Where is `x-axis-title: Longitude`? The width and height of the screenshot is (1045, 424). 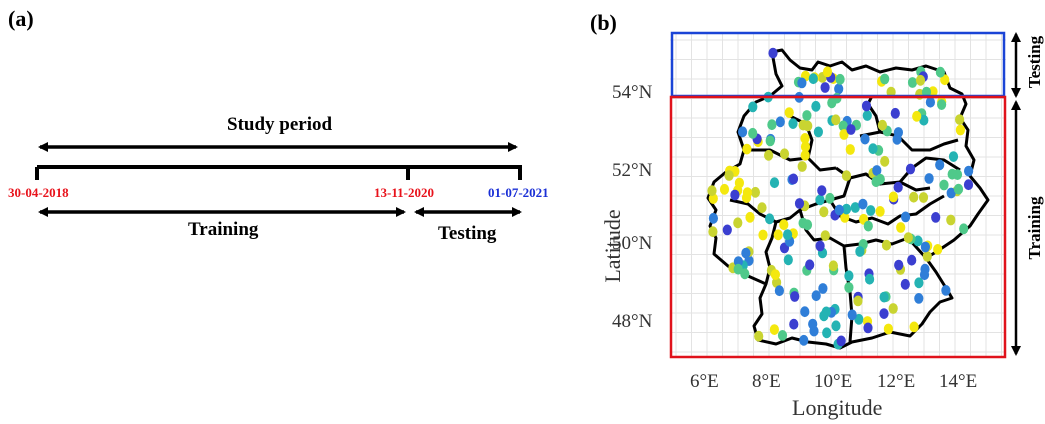
x-axis-title: Longitude is located at coordinates (837, 407).